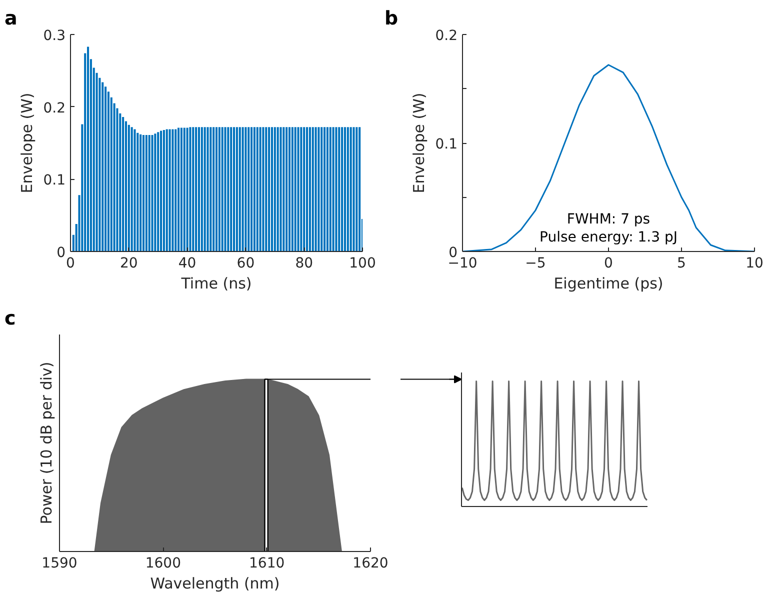  I want to click on annotation: Pulse energy: 1.3 pJ, so click(609, 238).